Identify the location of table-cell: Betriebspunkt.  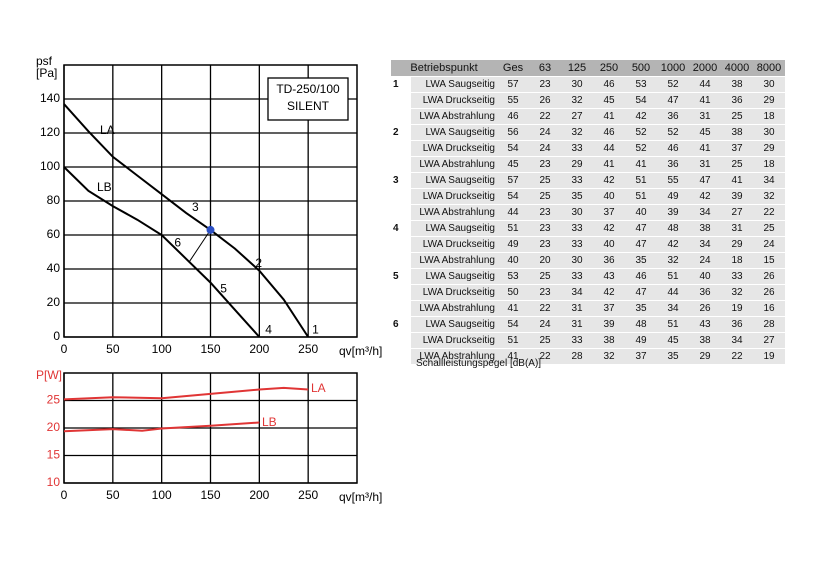
(444, 68).